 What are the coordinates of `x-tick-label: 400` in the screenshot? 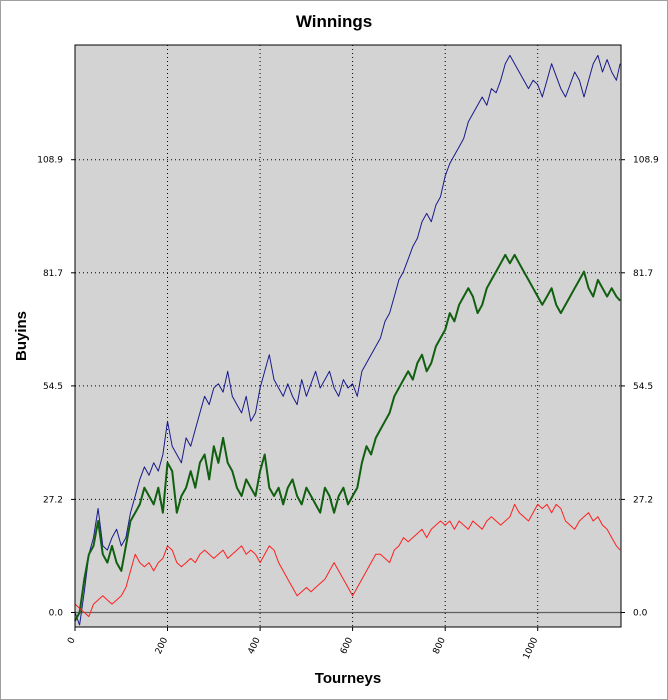 It's located at (254, 646).